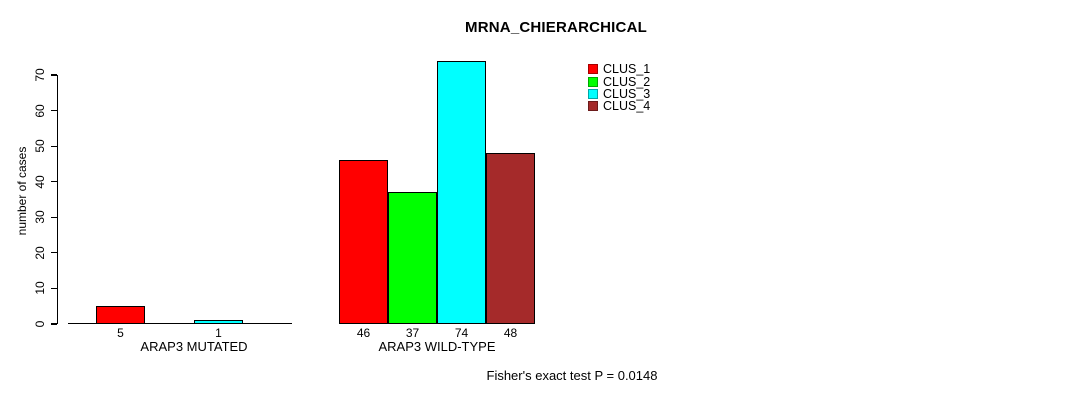 This screenshot has height=400, width=1090. I want to click on chart-title: MRNA_CHIERARCHICAL, so click(556, 27).